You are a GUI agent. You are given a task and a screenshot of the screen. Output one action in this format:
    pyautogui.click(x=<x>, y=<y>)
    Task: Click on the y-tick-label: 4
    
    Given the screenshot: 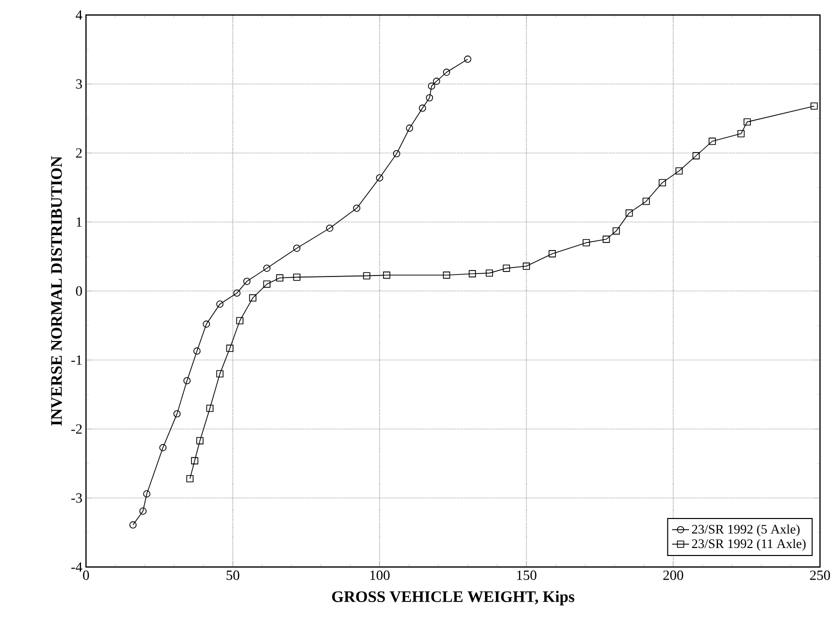 What is the action you would take?
    pyautogui.click(x=79, y=15)
    